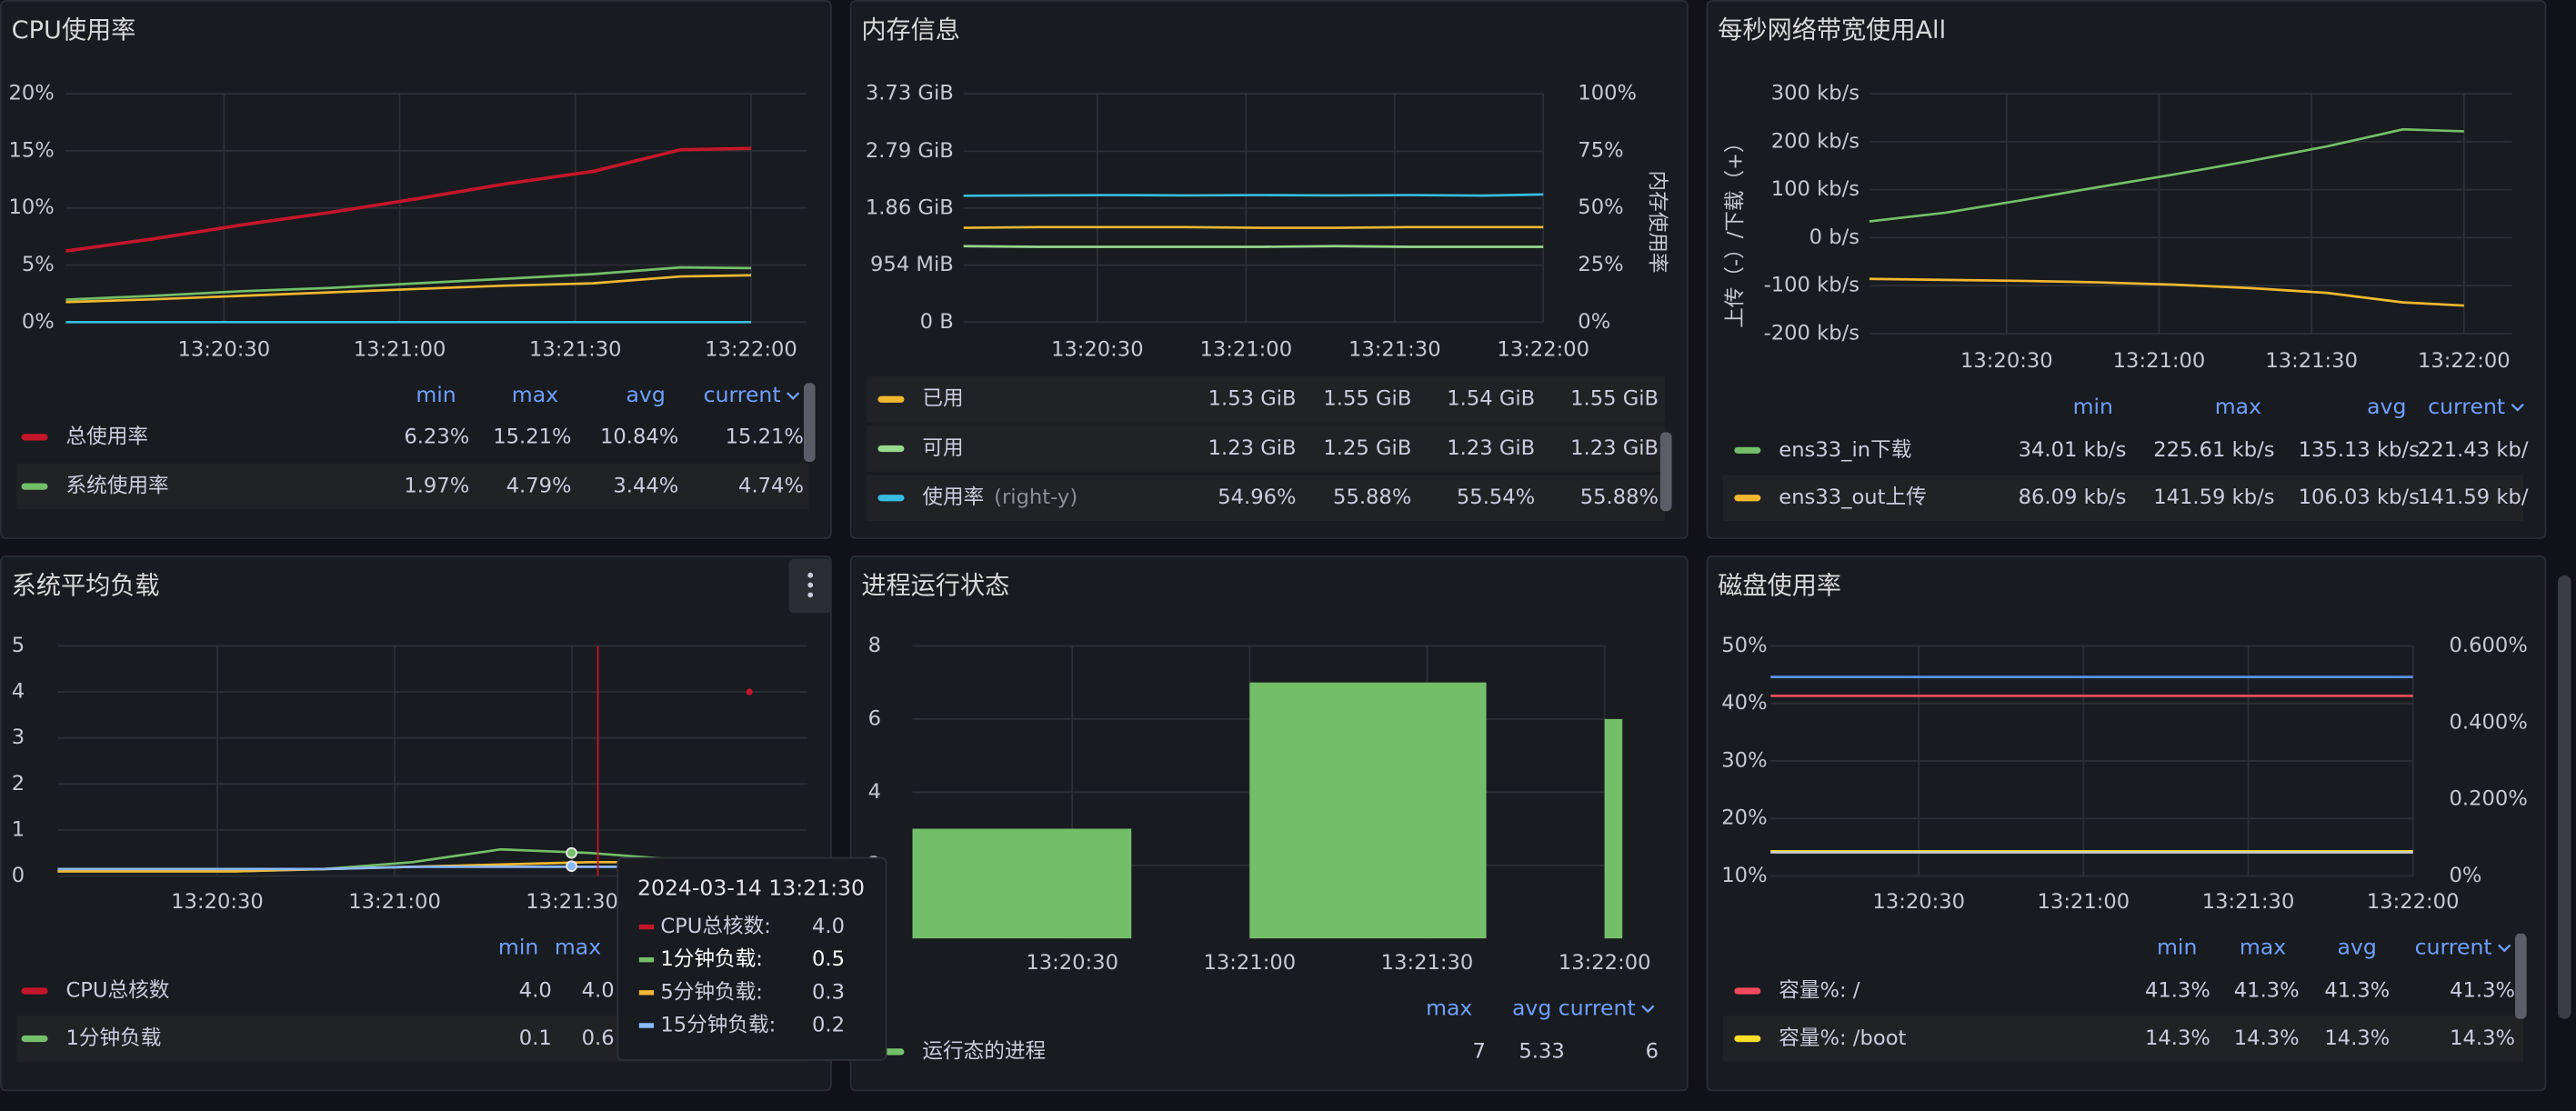 This screenshot has height=1111, width=2576. Describe the element at coordinates (751, 888) in the screenshot. I see `tooltip-title: 2024-03-14 13:21:30` at that location.